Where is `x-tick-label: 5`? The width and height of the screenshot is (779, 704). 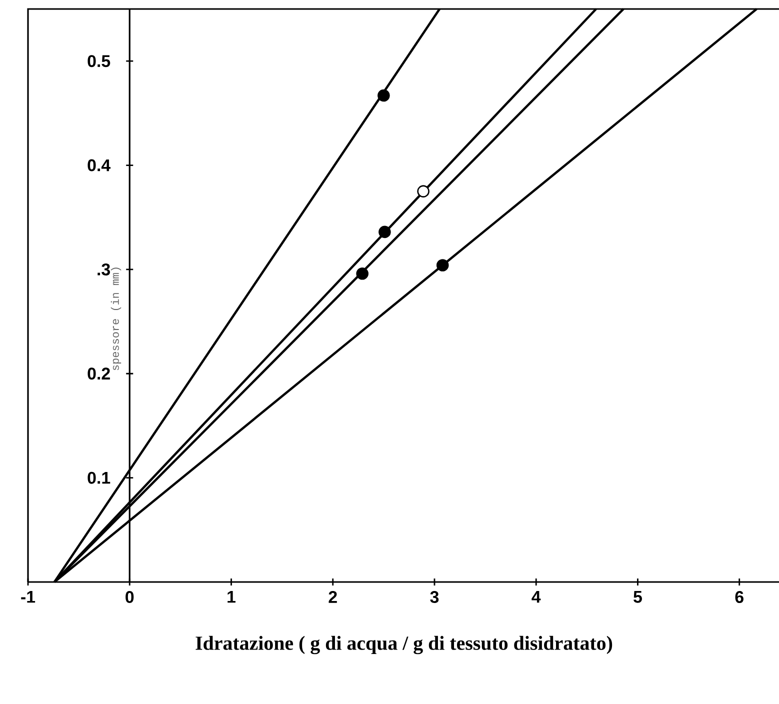 x-tick-label: 5 is located at coordinates (638, 597).